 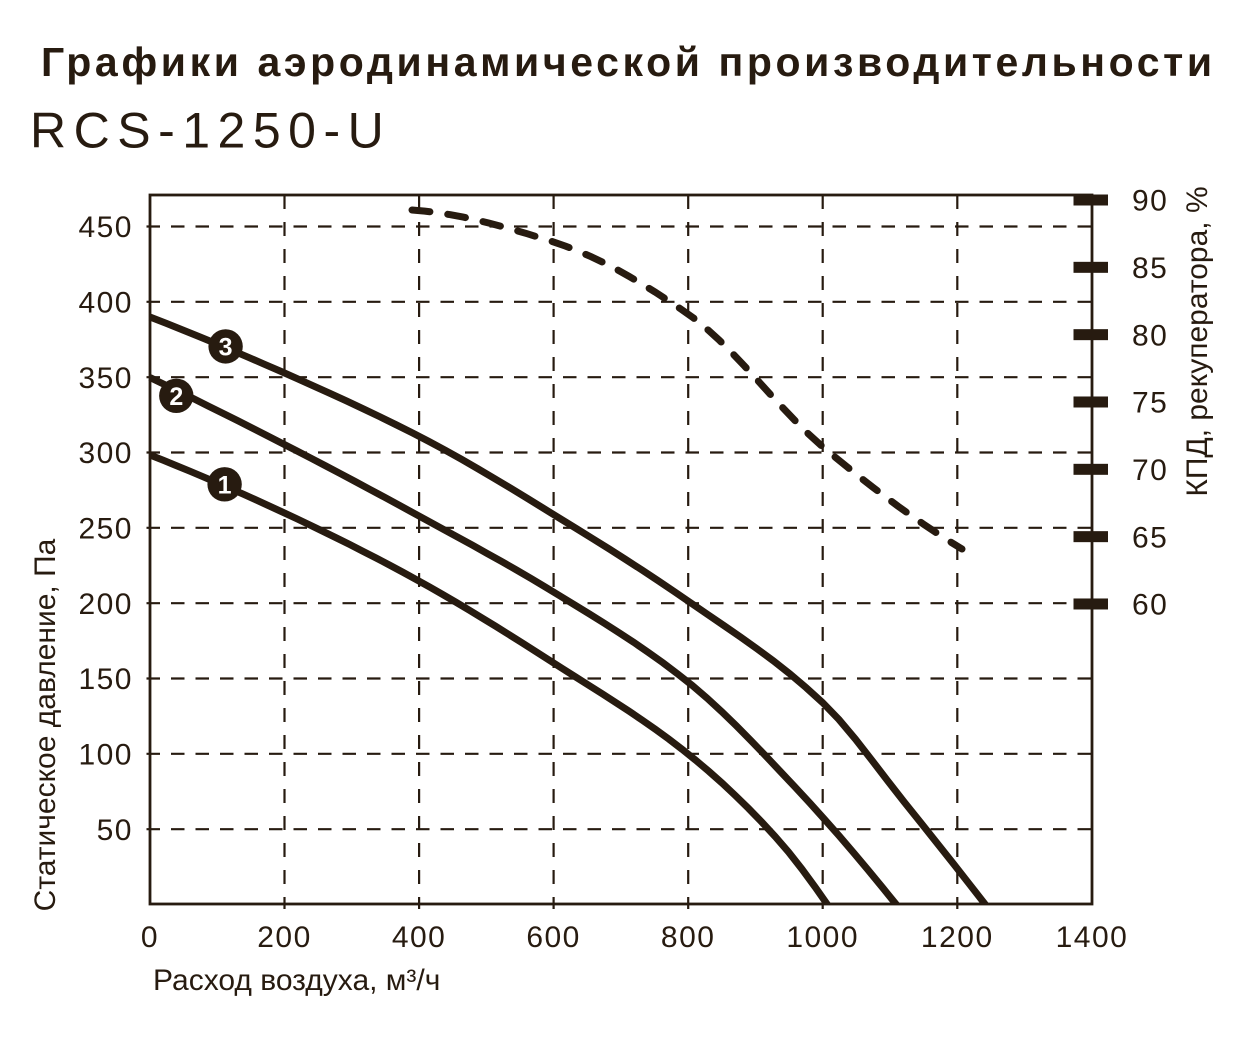 What do you see at coordinates (105, 453) in the screenshot?
I see `svg-text: 300` at bounding box center [105, 453].